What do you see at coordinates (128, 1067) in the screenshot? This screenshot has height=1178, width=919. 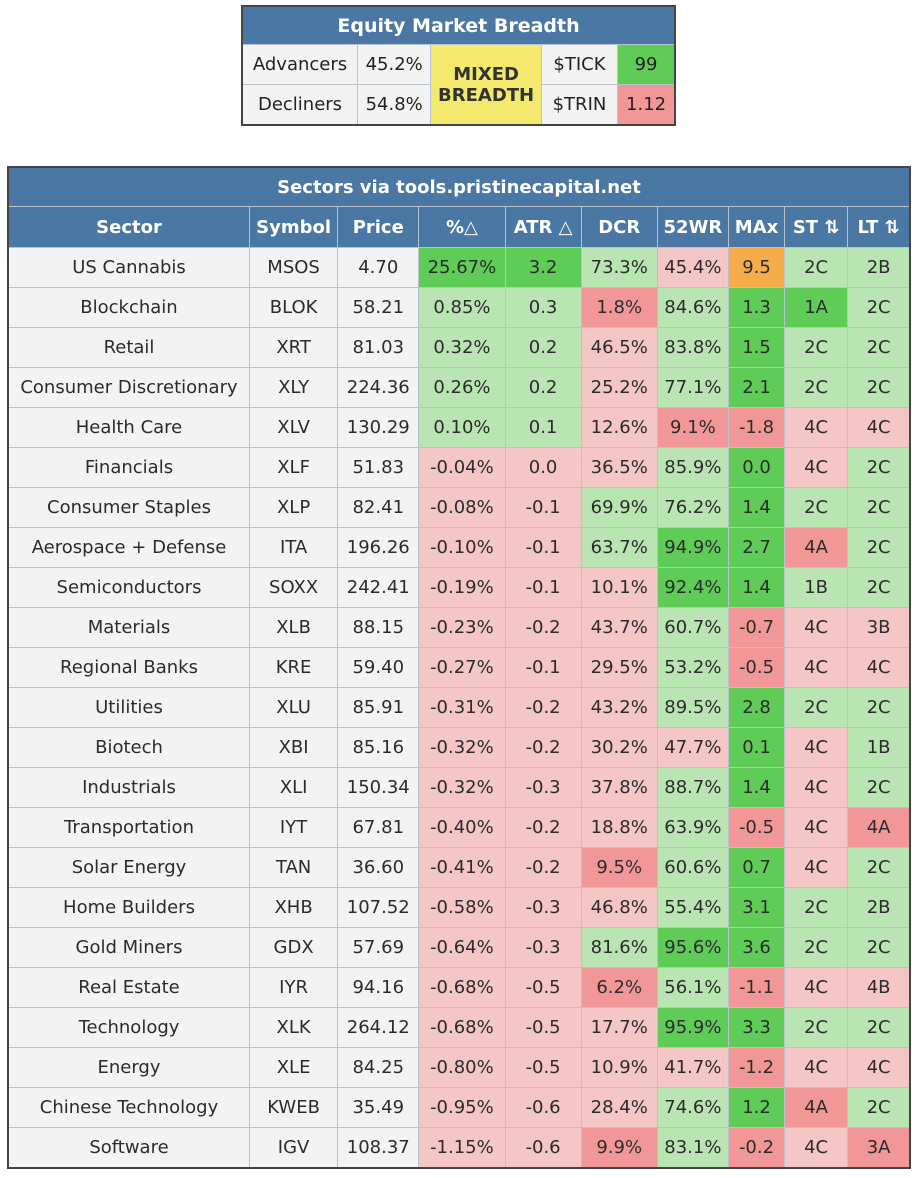 I see `sector-name-cell: Energy` at bounding box center [128, 1067].